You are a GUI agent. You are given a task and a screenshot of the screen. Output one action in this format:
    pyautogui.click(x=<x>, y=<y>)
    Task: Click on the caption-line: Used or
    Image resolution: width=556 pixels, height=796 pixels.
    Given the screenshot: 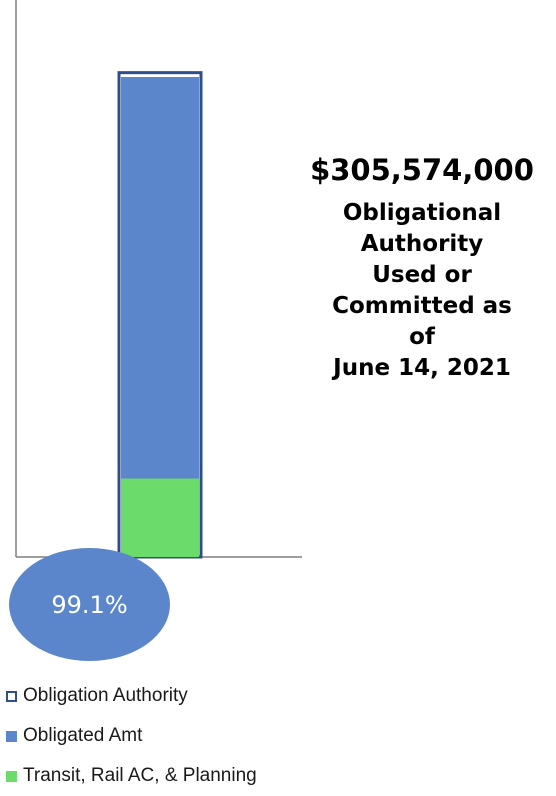 What is the action you would take?
    pyautogui.click(x=422, y=275)
    